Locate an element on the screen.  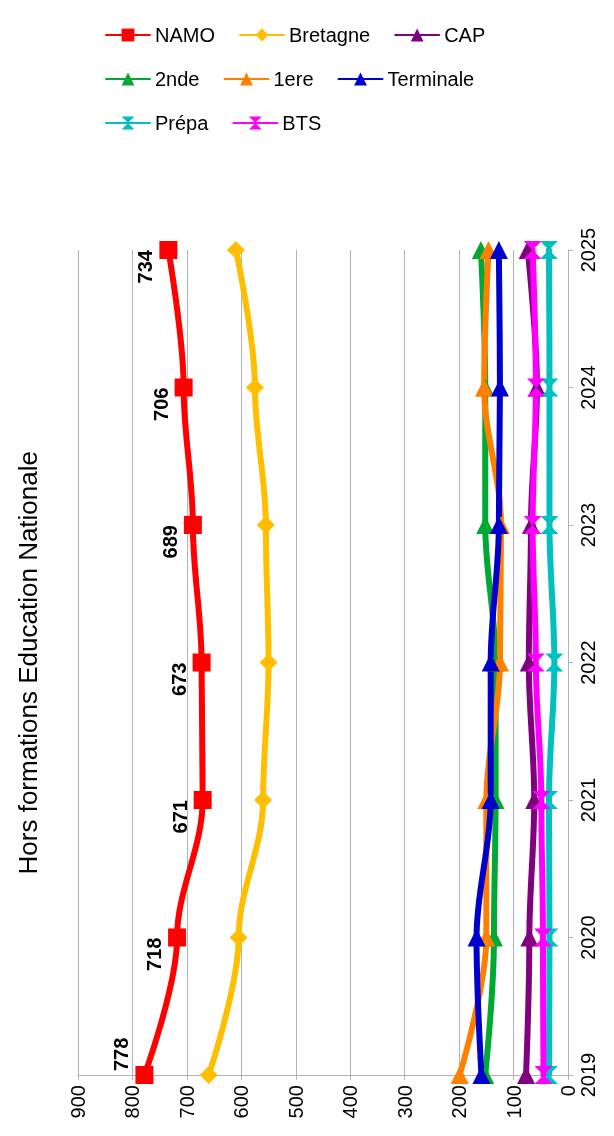
legend-label: 1ere is located at coordinates (293, 79).